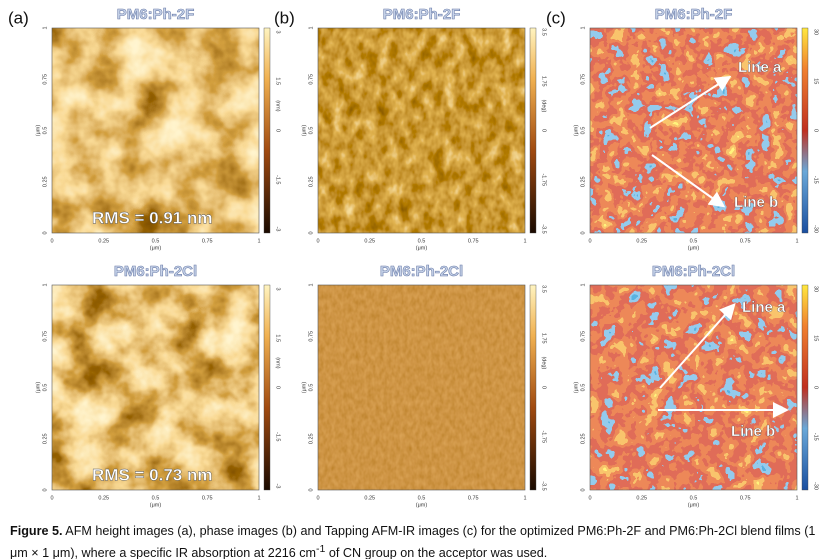  What do you see at coordinates (544, 179) in the screenshot?
I see `colorbar-tick-label: -1.75` at bounding box center [544, 179].